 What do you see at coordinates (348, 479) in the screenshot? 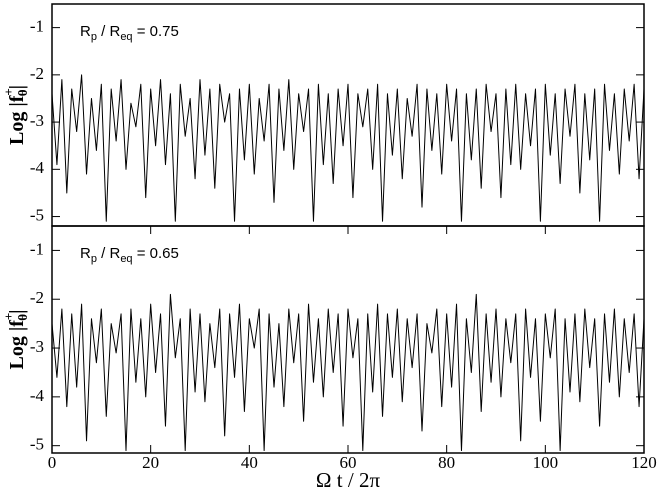
I see `x-axis-label: Ω t / 2π` at bounding box center [348, 479].